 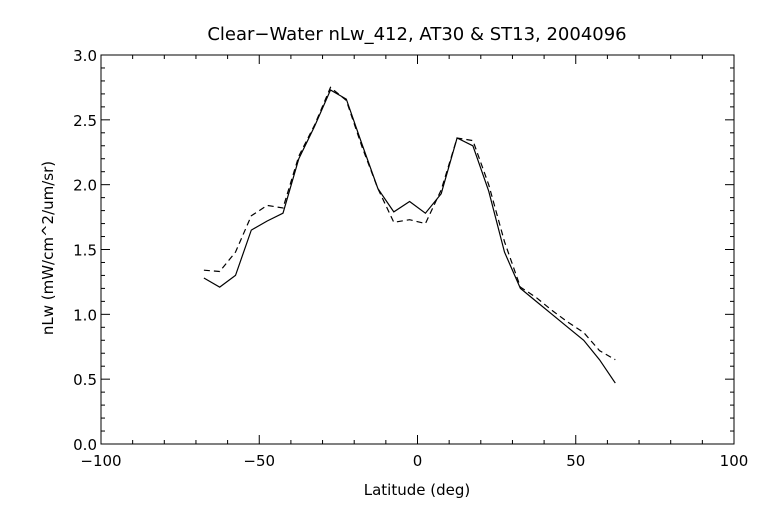 What do you see at coordinates (734, 461) in the screenshot?
I see `x-tick-label: 100` at bounding box center [734, 461].